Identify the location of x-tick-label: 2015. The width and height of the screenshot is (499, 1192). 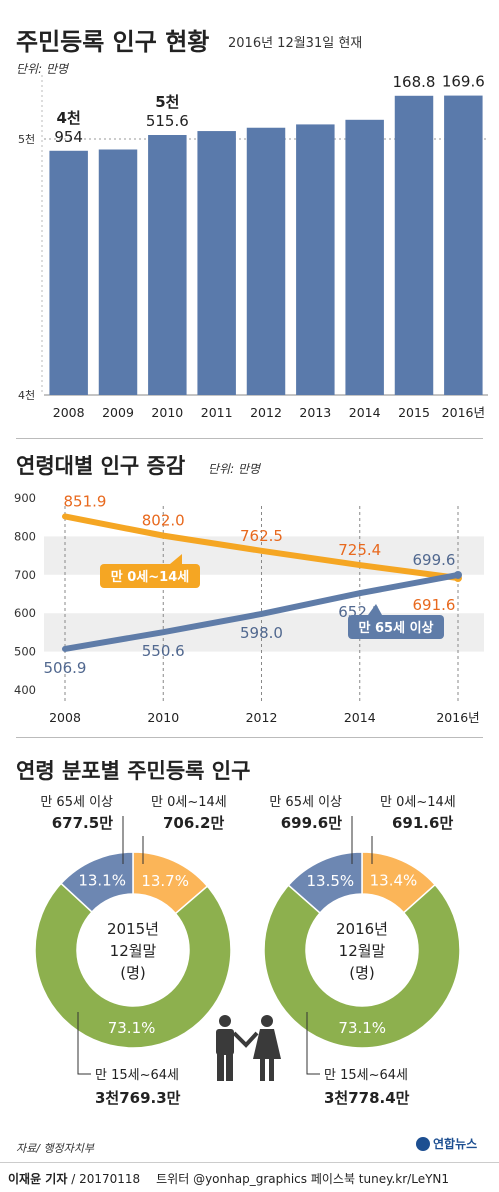
(414, 412).